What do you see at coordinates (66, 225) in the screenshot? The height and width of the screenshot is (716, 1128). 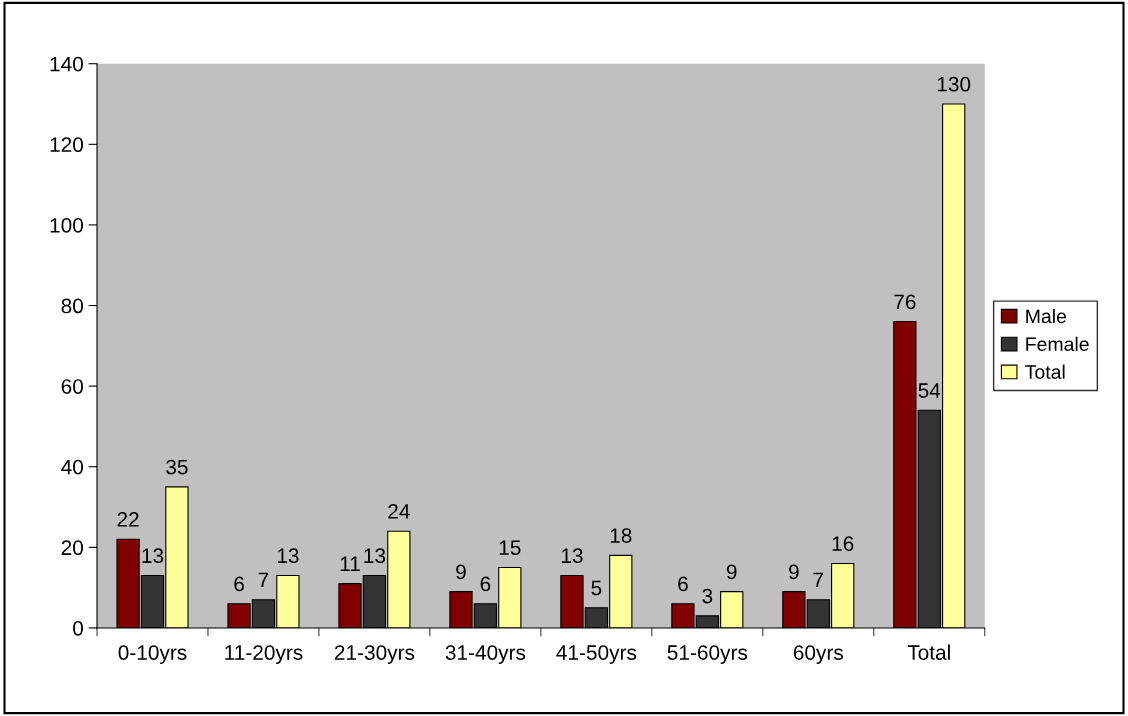 I see `y-tick-label: 100` at bounding box center [66, 225].